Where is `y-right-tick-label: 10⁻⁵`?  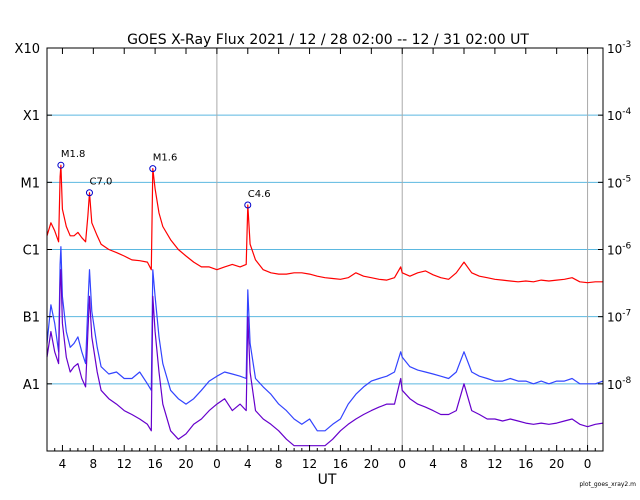 y-right-tick-label: 10⁻⁵ is located at coordinates (619, 182).